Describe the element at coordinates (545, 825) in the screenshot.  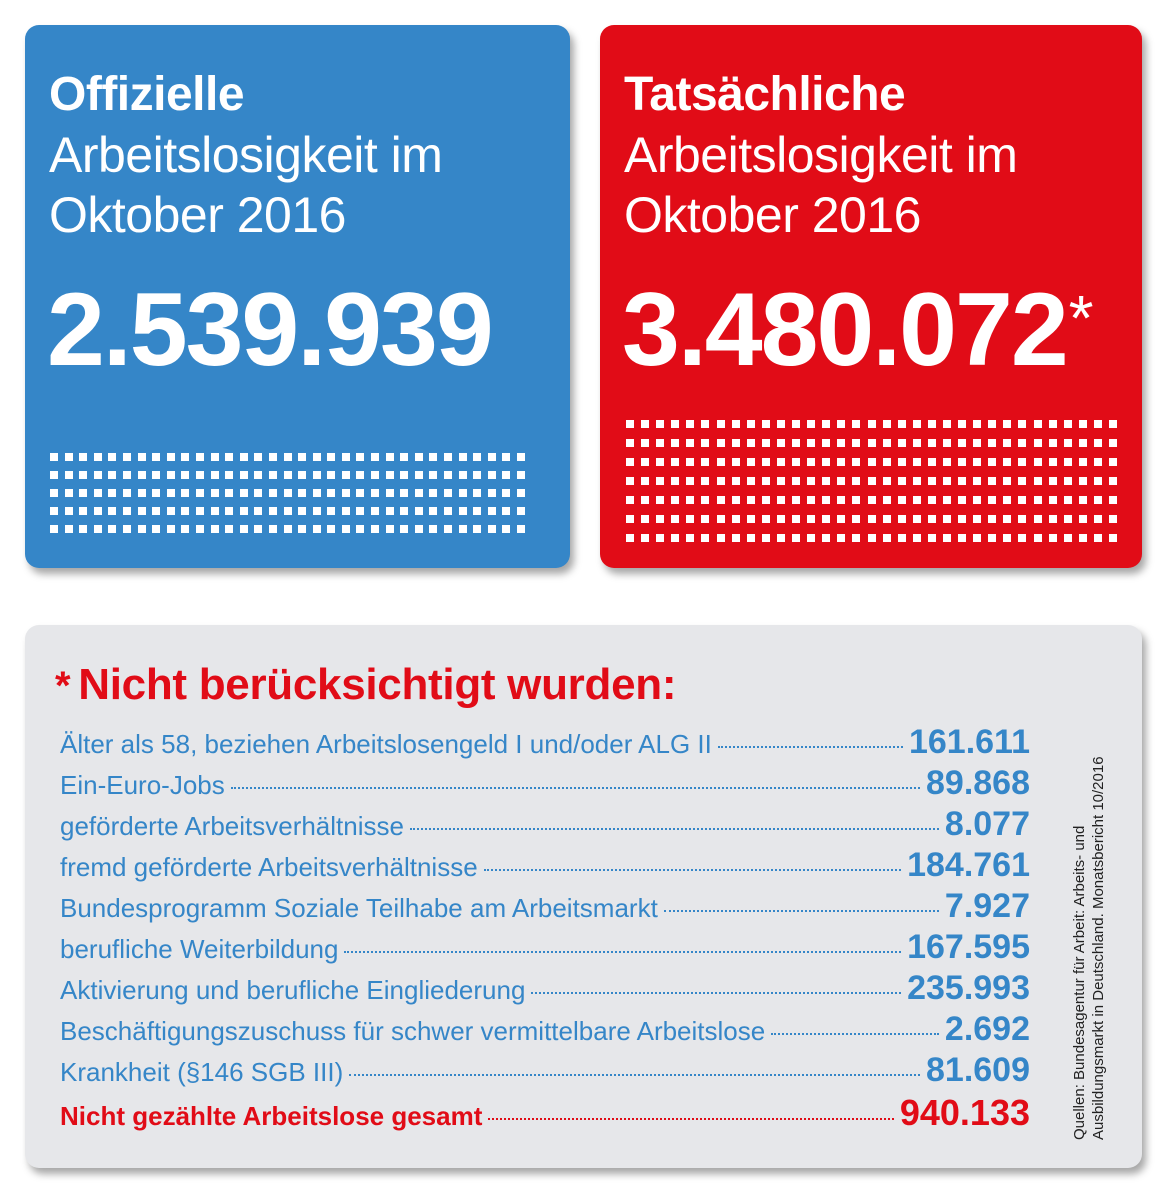
I see `list-item: geförderte Arbeitsverhältnisse 8.077` at that location.